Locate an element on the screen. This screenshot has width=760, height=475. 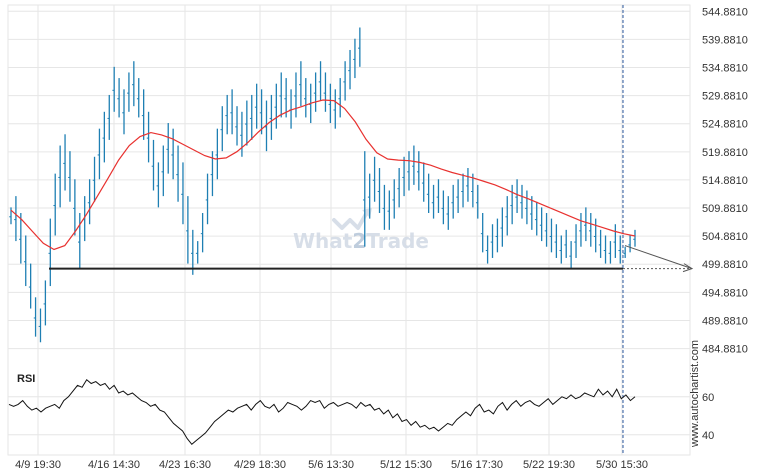
y-tick-label: 539.8810 is located at coordinates (725, 40).